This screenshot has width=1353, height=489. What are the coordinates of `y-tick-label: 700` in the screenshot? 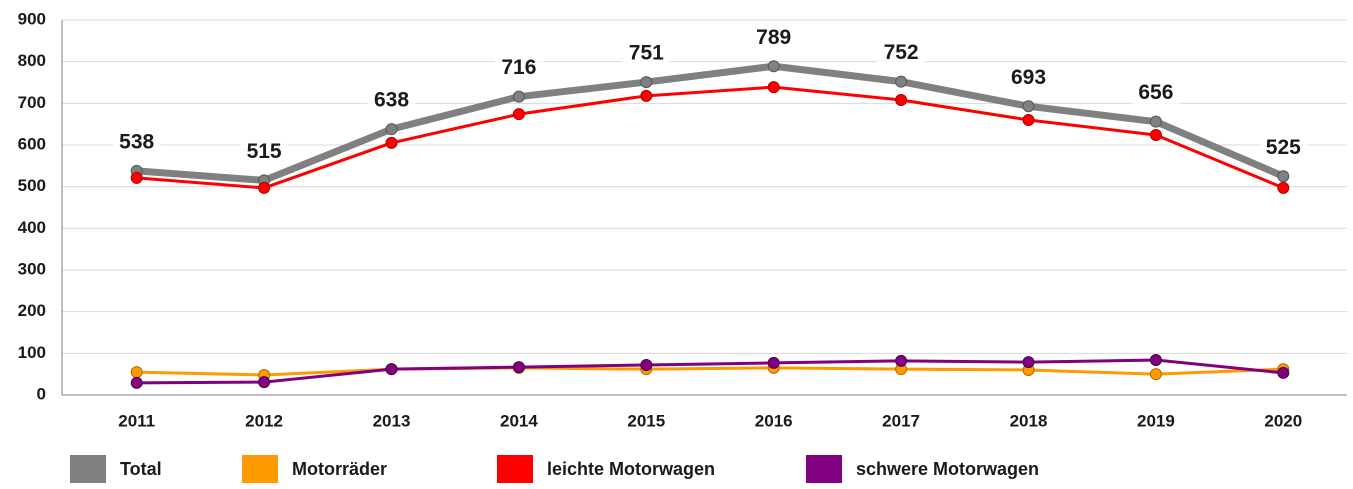 It's located at (32, 102).